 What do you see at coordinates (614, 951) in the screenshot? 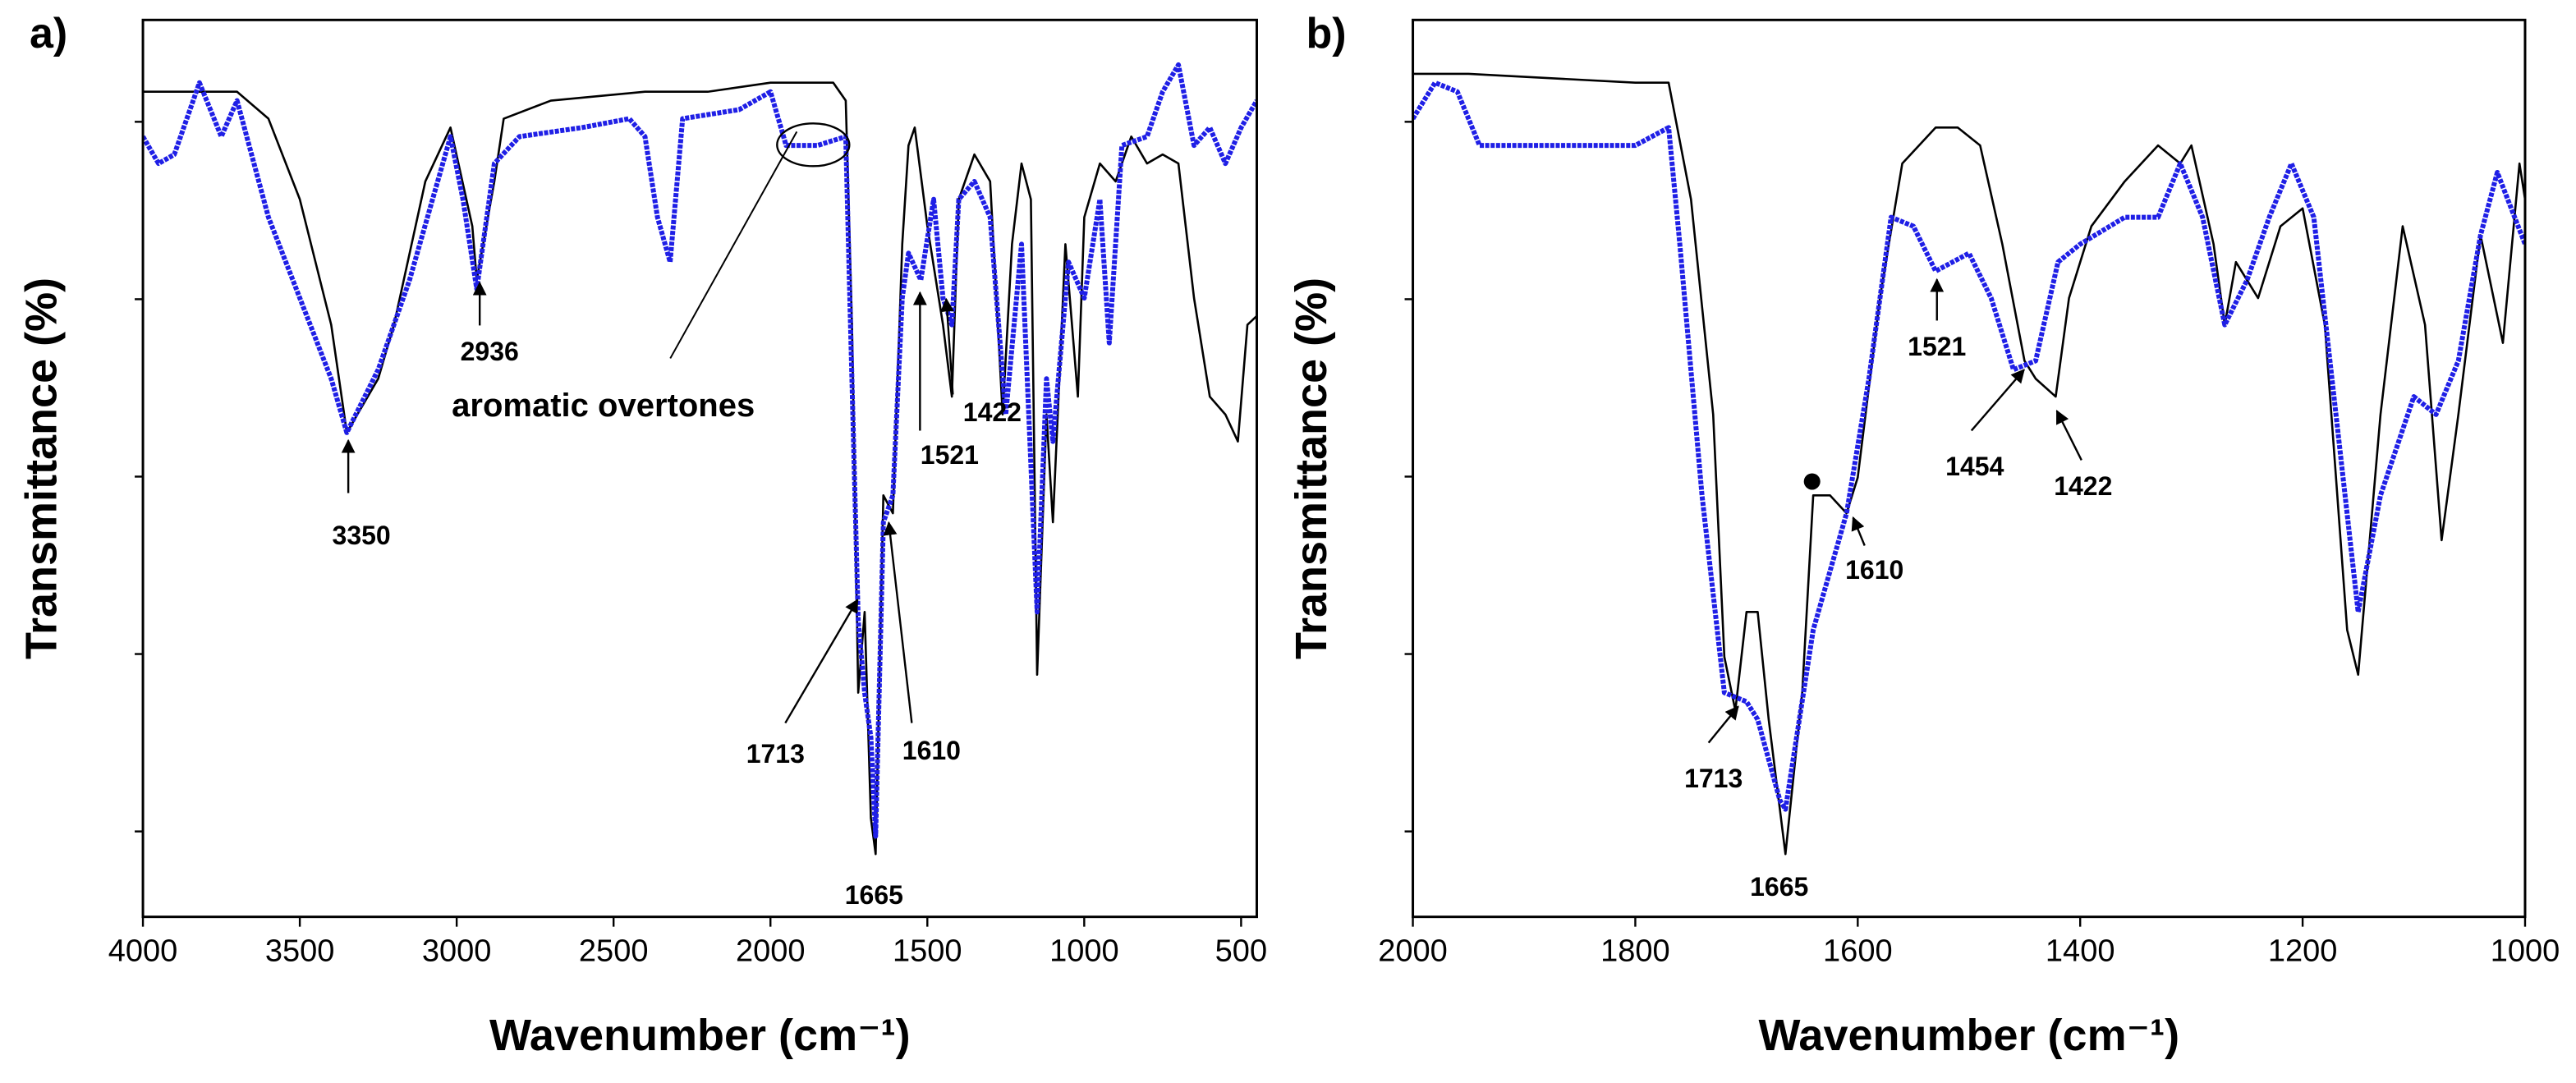
I see `x-tick-label: 2500` at bounding box center [614, 951].